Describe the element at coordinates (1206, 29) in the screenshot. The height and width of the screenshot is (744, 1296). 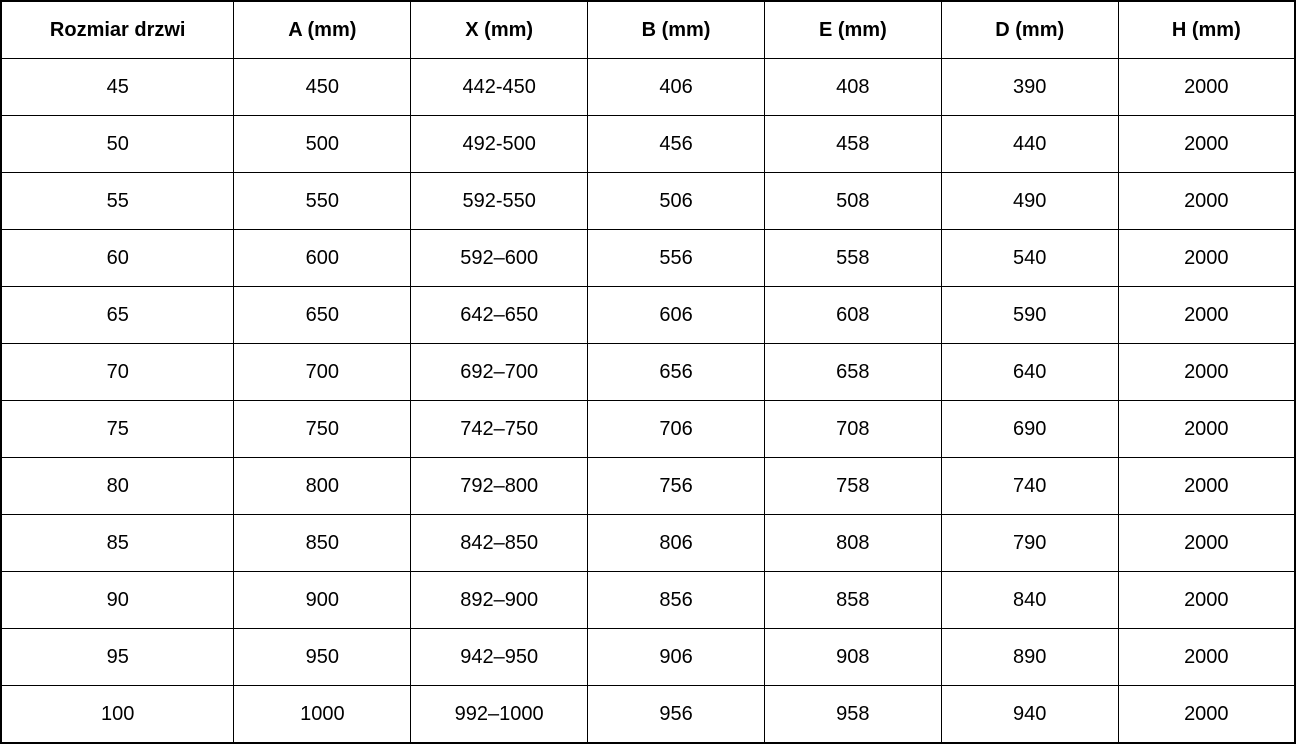
I see `column-header: H (mm)` at that location.